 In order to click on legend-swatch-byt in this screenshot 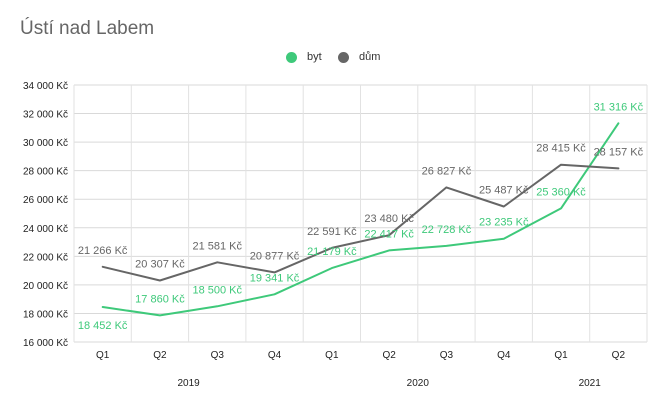, I will do `click(291, 57)`.